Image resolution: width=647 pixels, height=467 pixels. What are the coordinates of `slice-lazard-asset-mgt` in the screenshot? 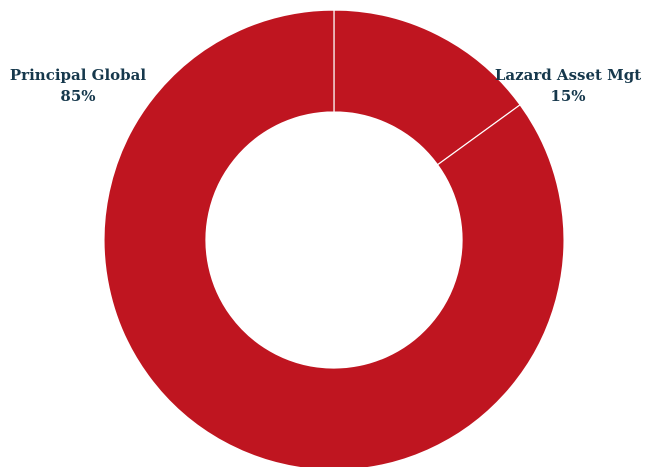 It's located at (427, 87).